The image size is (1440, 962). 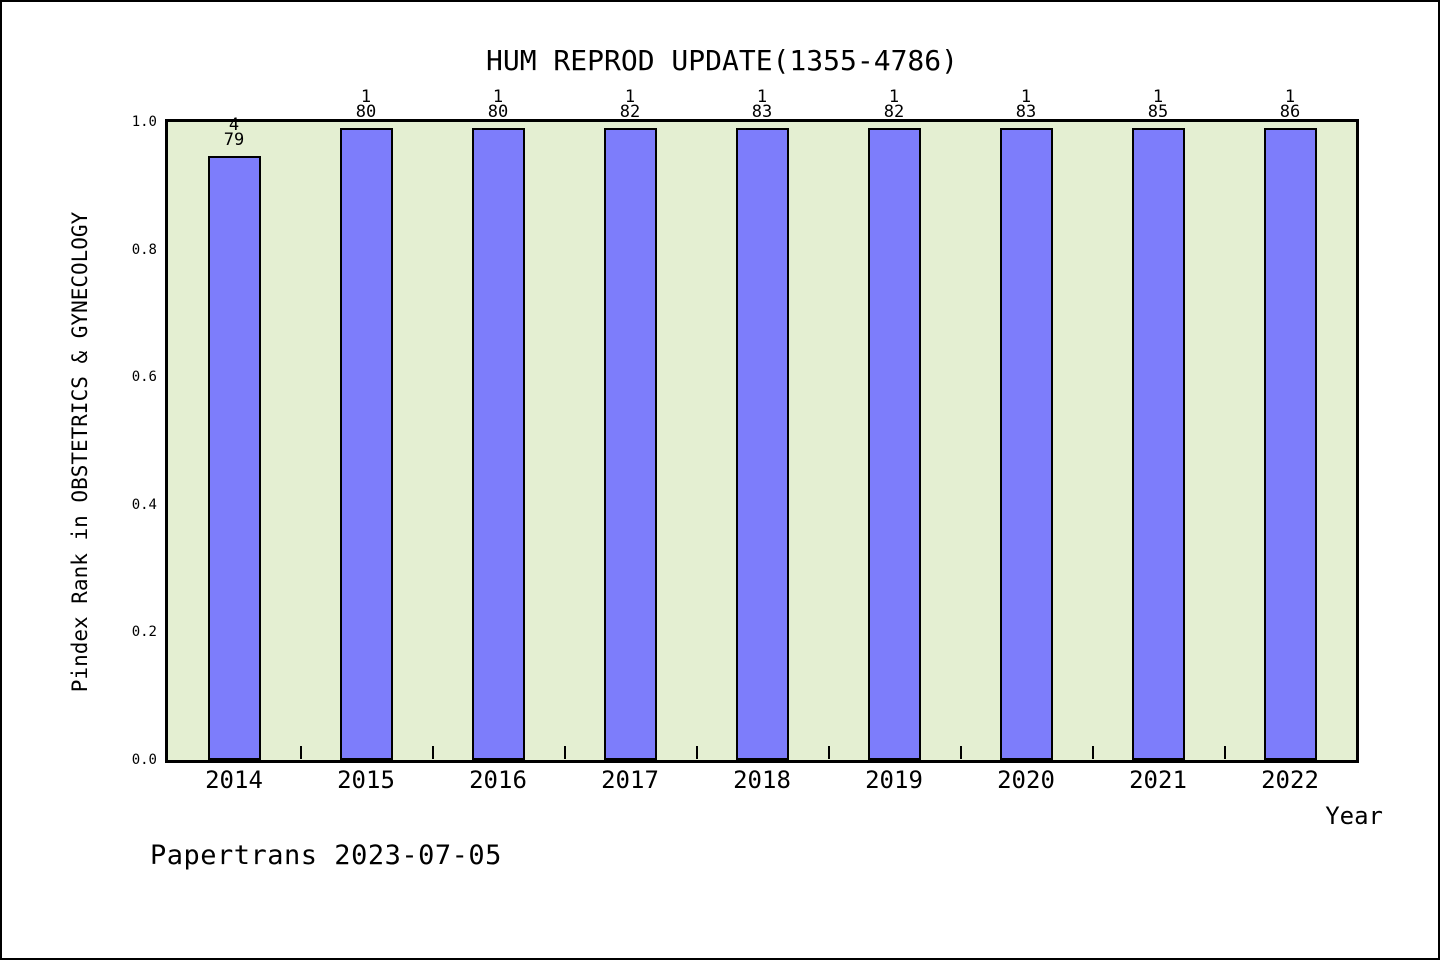 I want to click on bar-value-denominator: 86, so click(x=1290, y=112).